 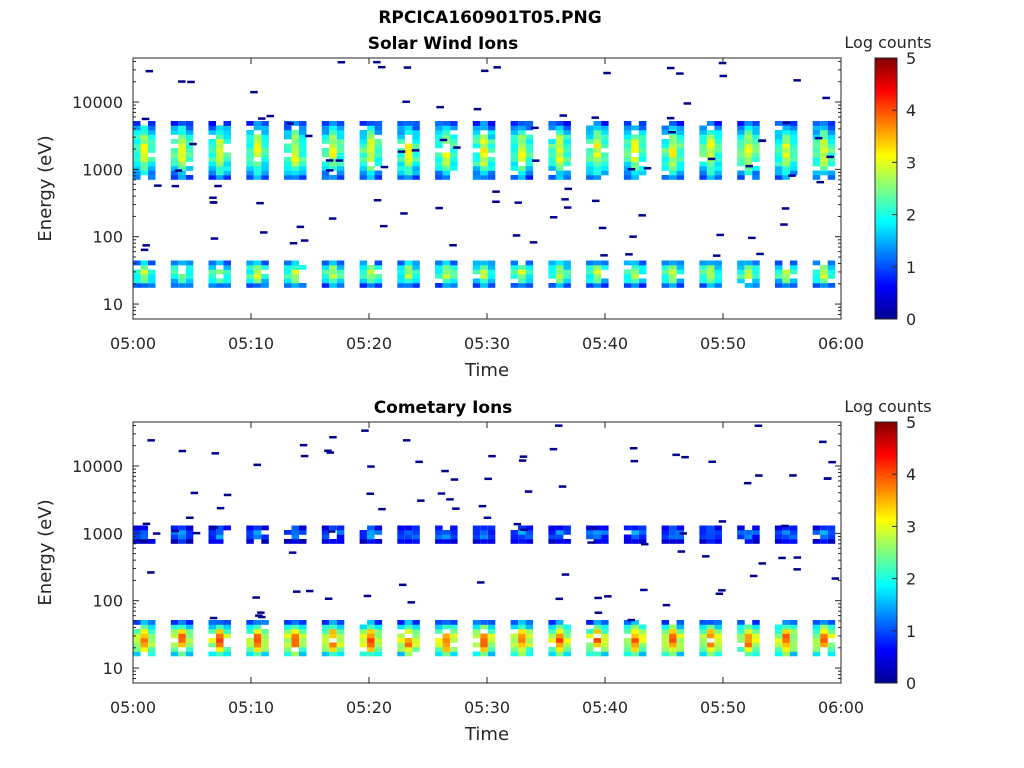 What do you see at coordinates (886, 552) in the screenshot?
I see `colorbar-gradient` at bounding box center [886, 552].